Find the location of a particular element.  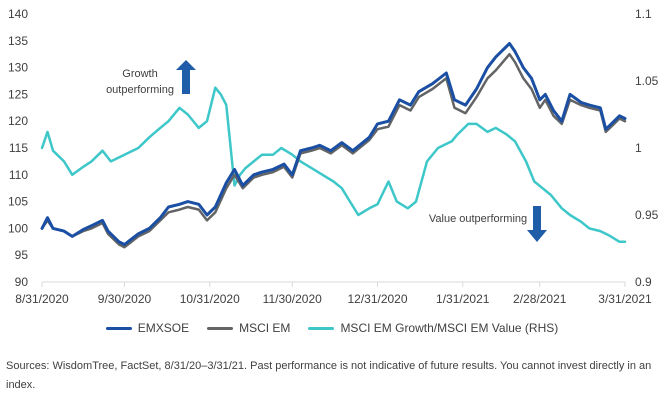

y-left-tick-label: 125 is located at coordinates (18, 94).